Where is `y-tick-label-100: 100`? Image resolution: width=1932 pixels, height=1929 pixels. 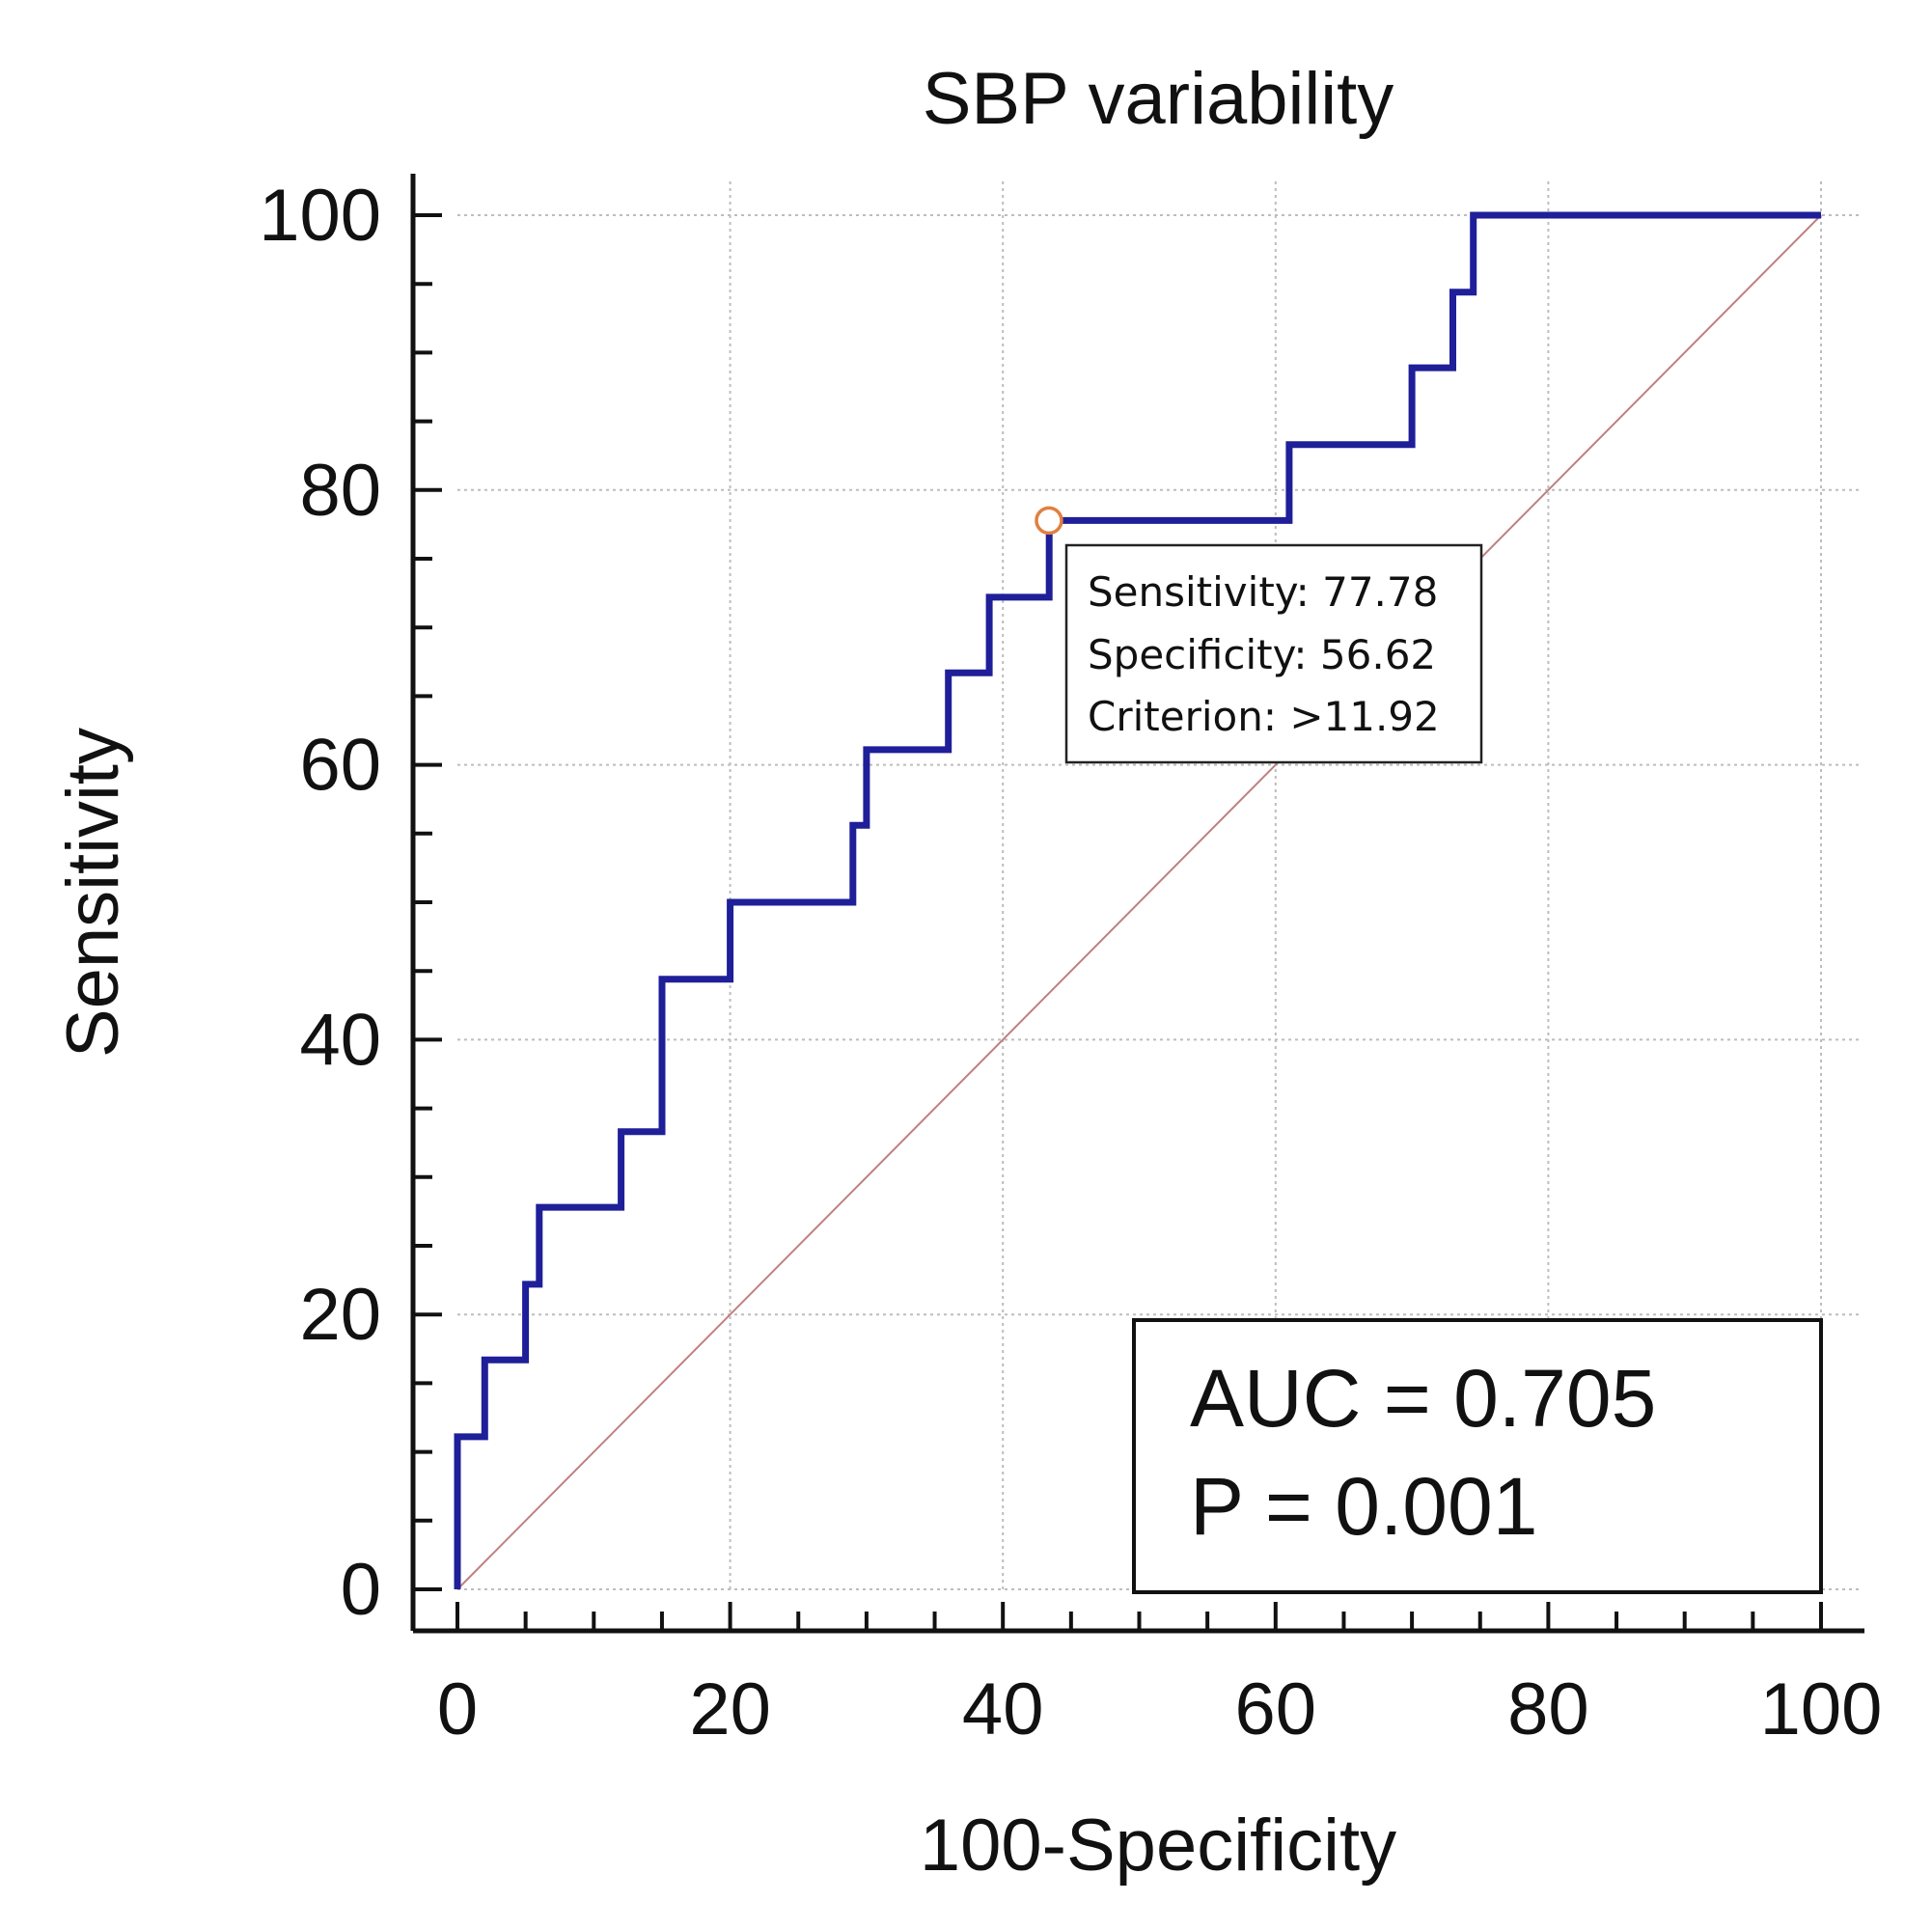
y-tick-label-100: 100 is located at coordinates (320, 216).